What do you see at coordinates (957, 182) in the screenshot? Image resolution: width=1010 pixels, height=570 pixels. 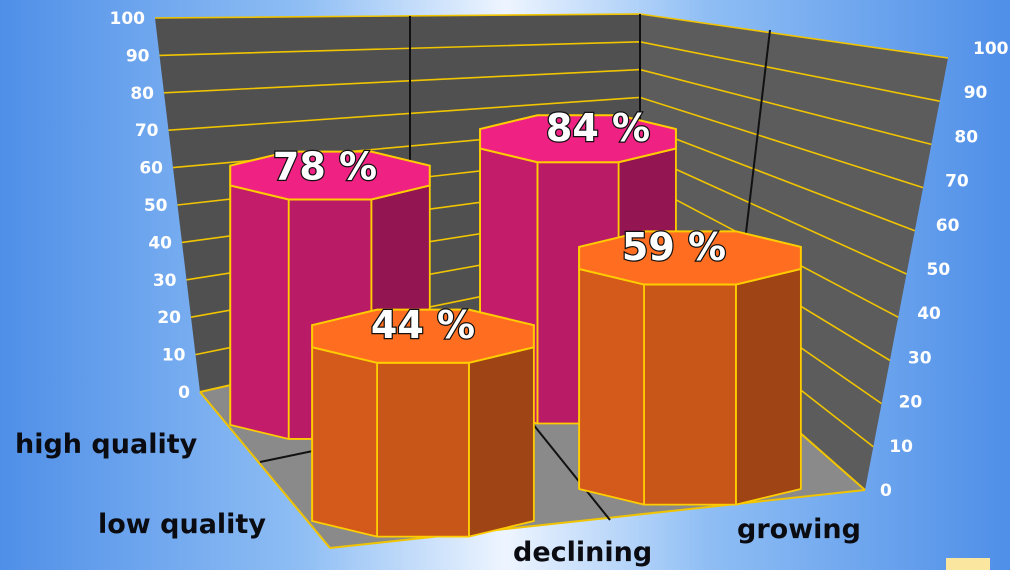 I see `right-tick-label: 70` at bounding box center [957, 182].